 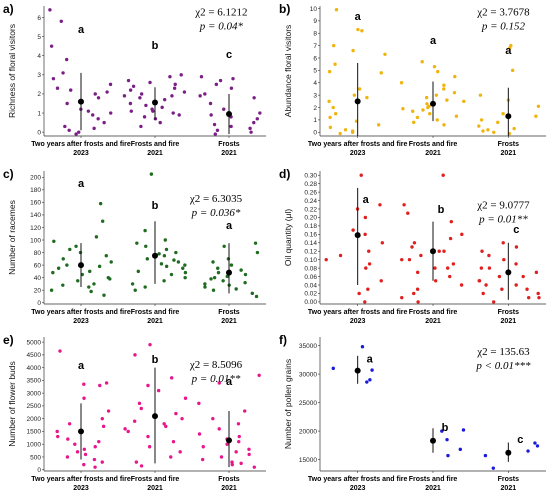 What do you see at coordinates (220, 12) in the screenshot?
I see `chi-square-stat: χ2 = 6.1212` at bounding box center [220, 12].